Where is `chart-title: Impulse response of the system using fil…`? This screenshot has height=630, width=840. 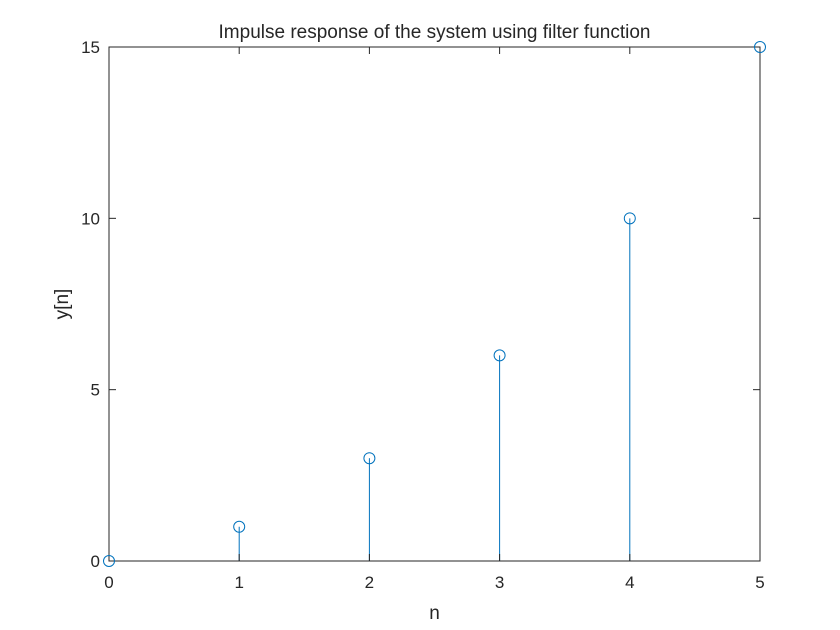 chart-title: Impulse response of the system using fil… is located at coordinates (435, 32).